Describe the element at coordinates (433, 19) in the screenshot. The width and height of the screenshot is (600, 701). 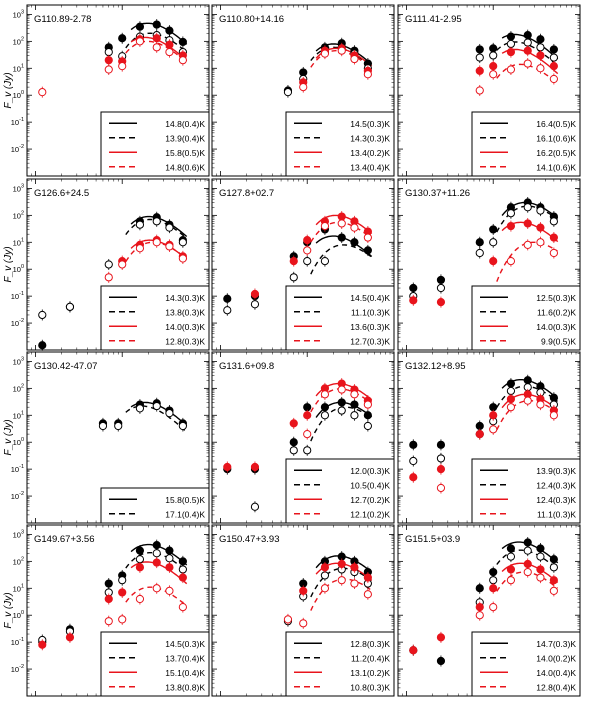
I see `panel-title: G111.41-2.95` at that location.